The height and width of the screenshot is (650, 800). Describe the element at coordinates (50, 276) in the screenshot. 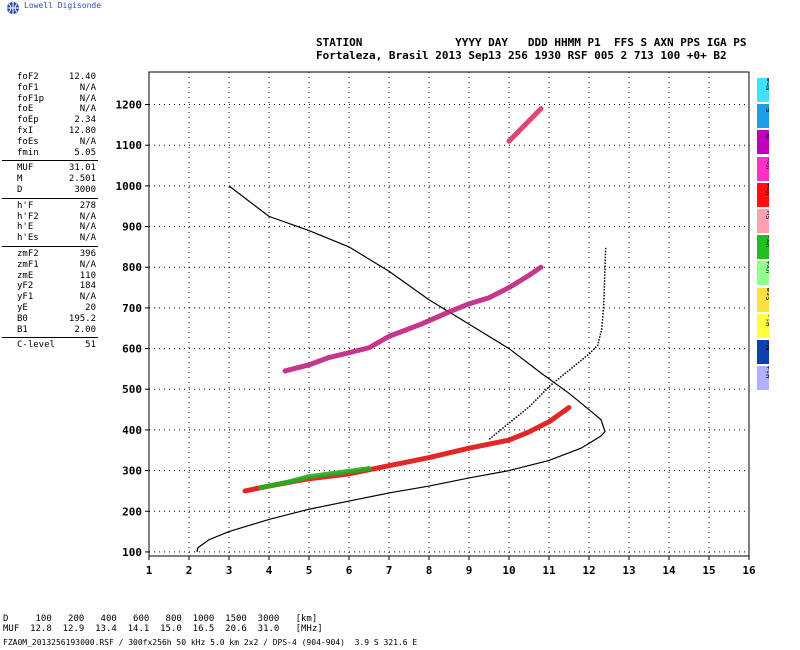

I see `param-row: zmE 110` at that location.